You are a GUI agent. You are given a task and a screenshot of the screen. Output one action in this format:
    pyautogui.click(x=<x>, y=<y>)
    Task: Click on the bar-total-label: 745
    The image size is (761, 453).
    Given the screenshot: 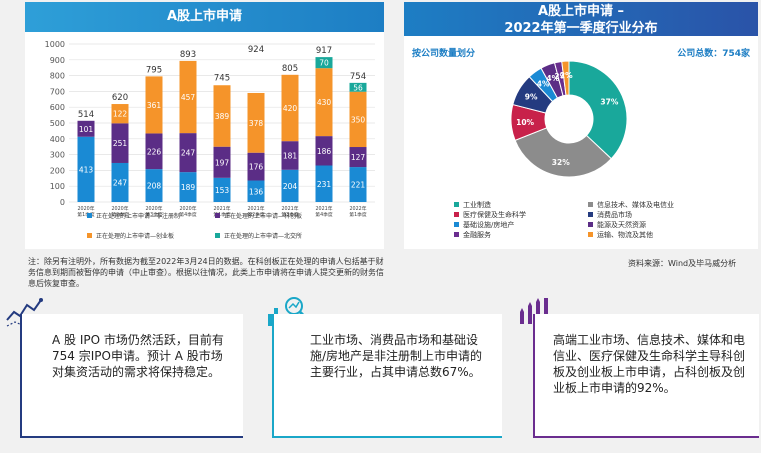 What is the action you would take?
    pyautogui.click(x=222, y=78)
    